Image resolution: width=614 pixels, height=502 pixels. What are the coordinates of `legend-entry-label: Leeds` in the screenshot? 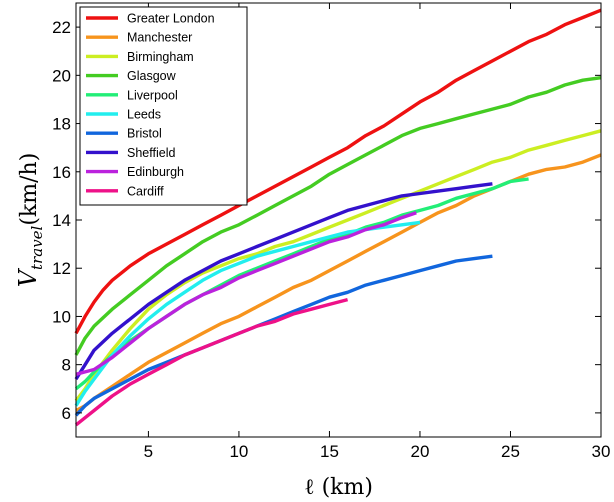 It's located at (144, 115).